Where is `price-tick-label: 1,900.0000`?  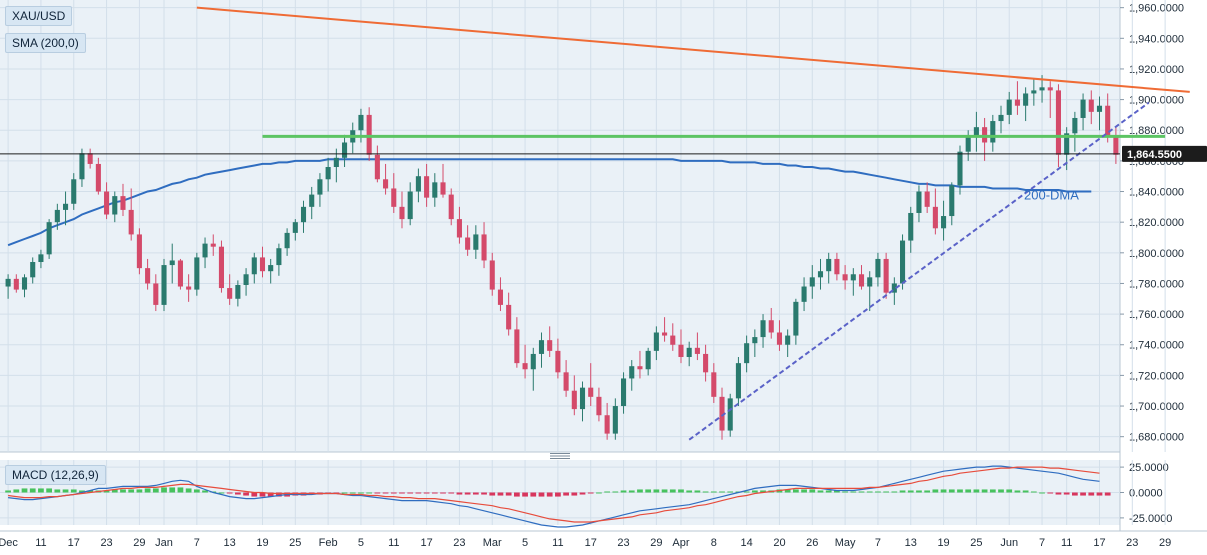
price-tick-label: 1,900.0000 is located at coordinates (1156, 101).